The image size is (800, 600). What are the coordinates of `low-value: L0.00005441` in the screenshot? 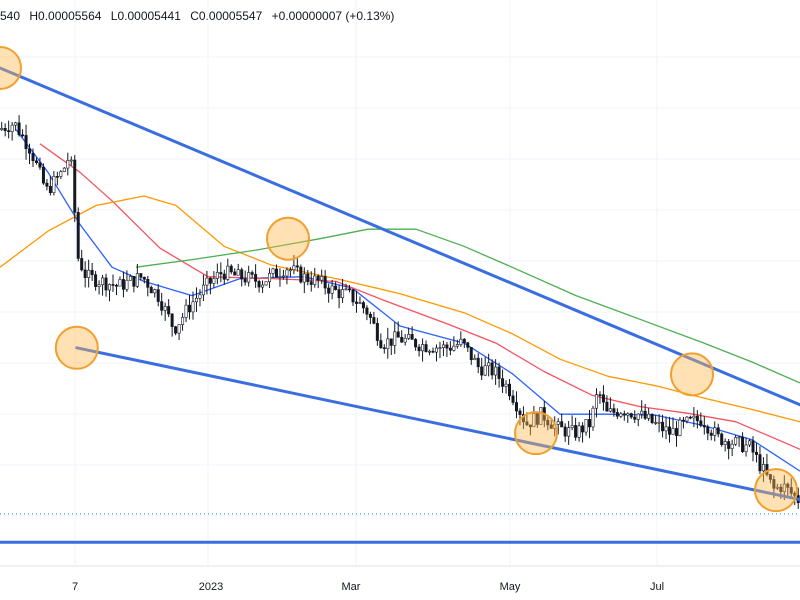 It's located at (145, 16).